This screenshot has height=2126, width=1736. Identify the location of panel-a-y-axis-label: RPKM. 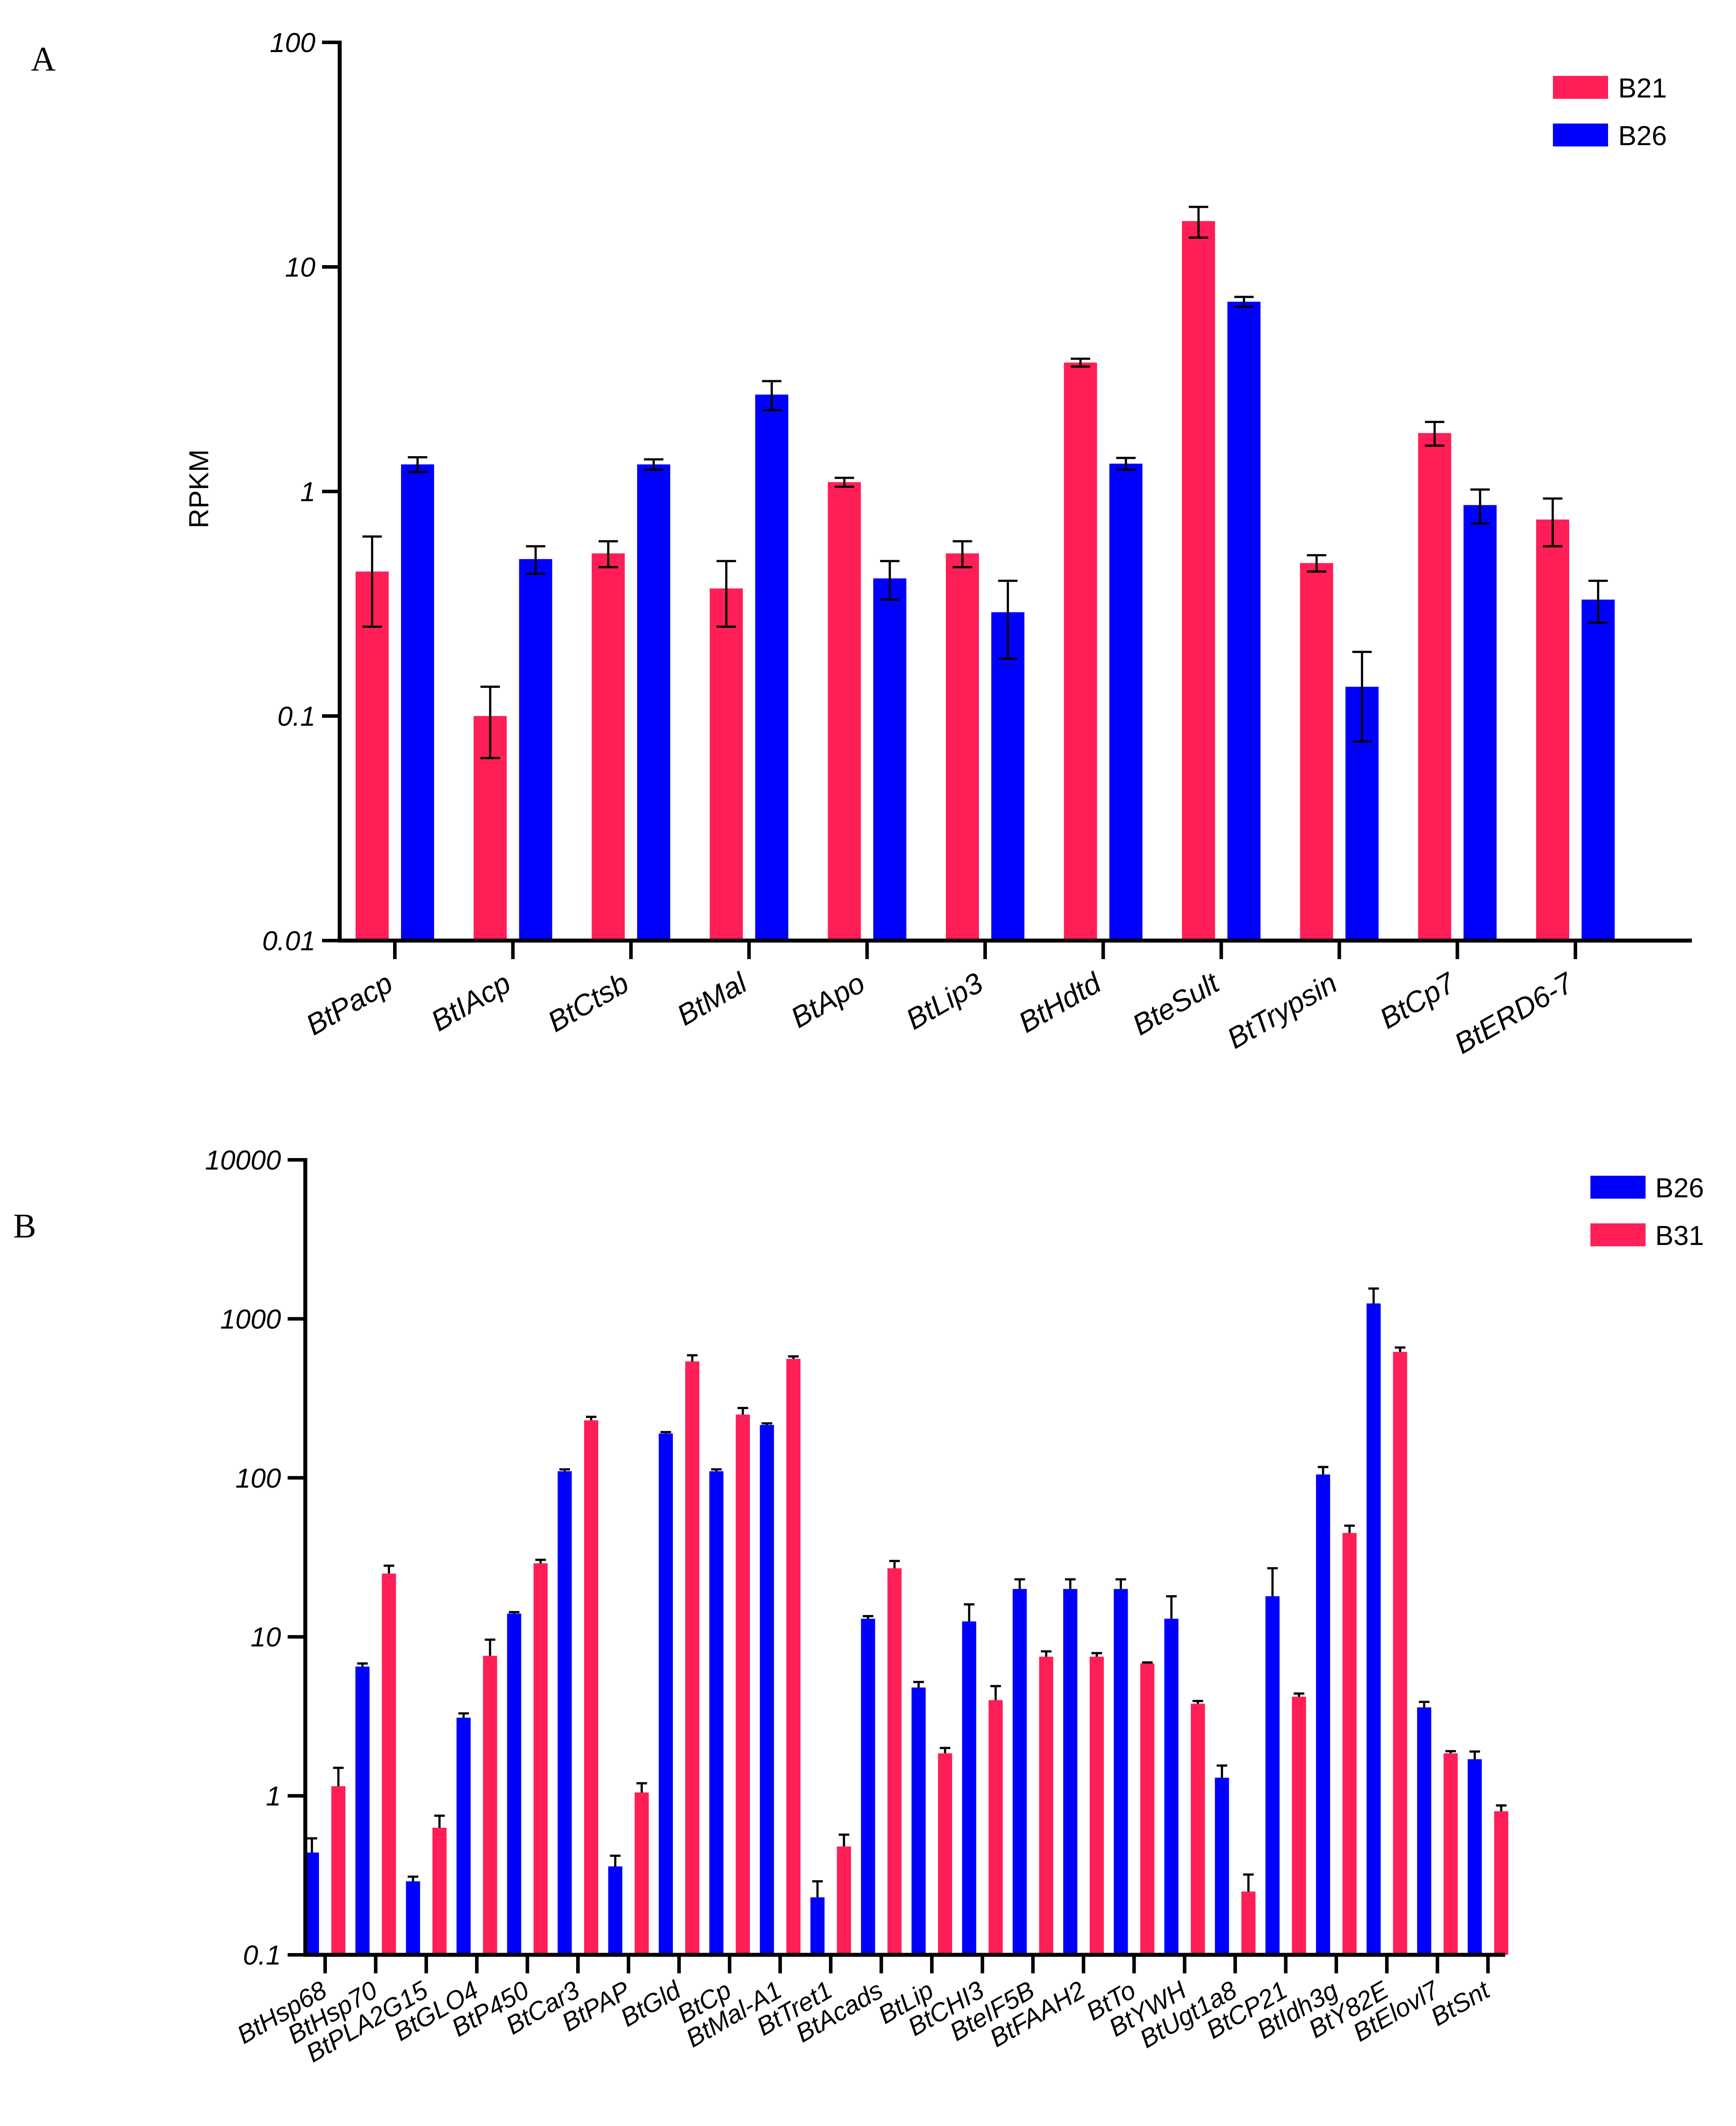
(199, 488).